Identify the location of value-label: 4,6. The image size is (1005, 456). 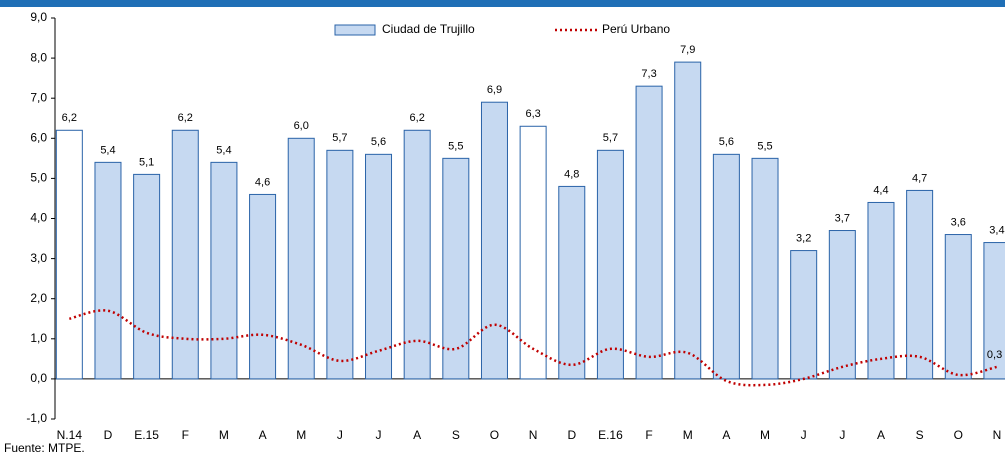
(262, 182).